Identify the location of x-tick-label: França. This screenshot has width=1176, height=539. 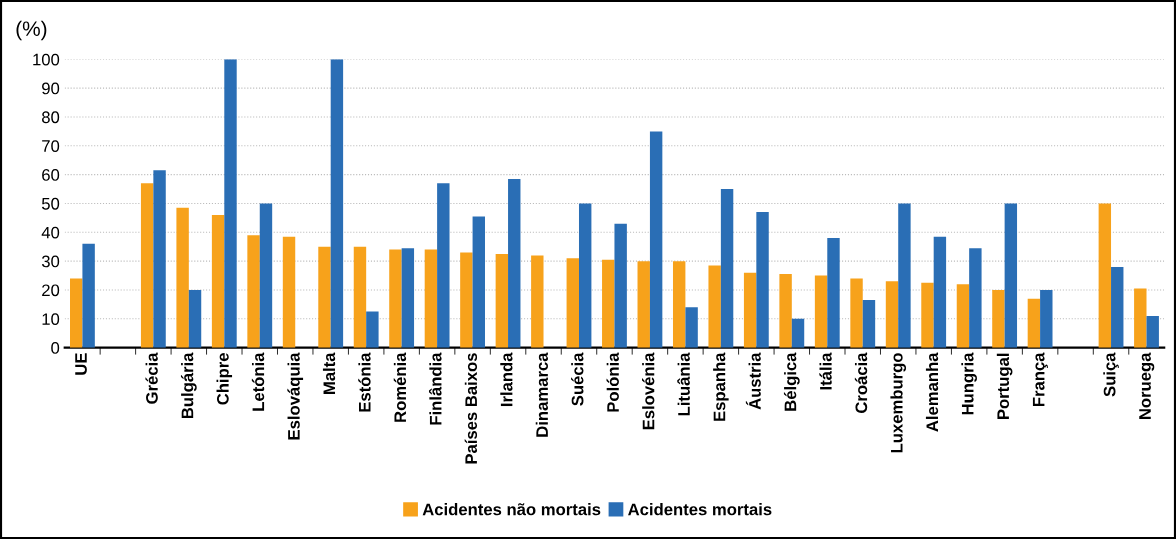
(1040, 379).